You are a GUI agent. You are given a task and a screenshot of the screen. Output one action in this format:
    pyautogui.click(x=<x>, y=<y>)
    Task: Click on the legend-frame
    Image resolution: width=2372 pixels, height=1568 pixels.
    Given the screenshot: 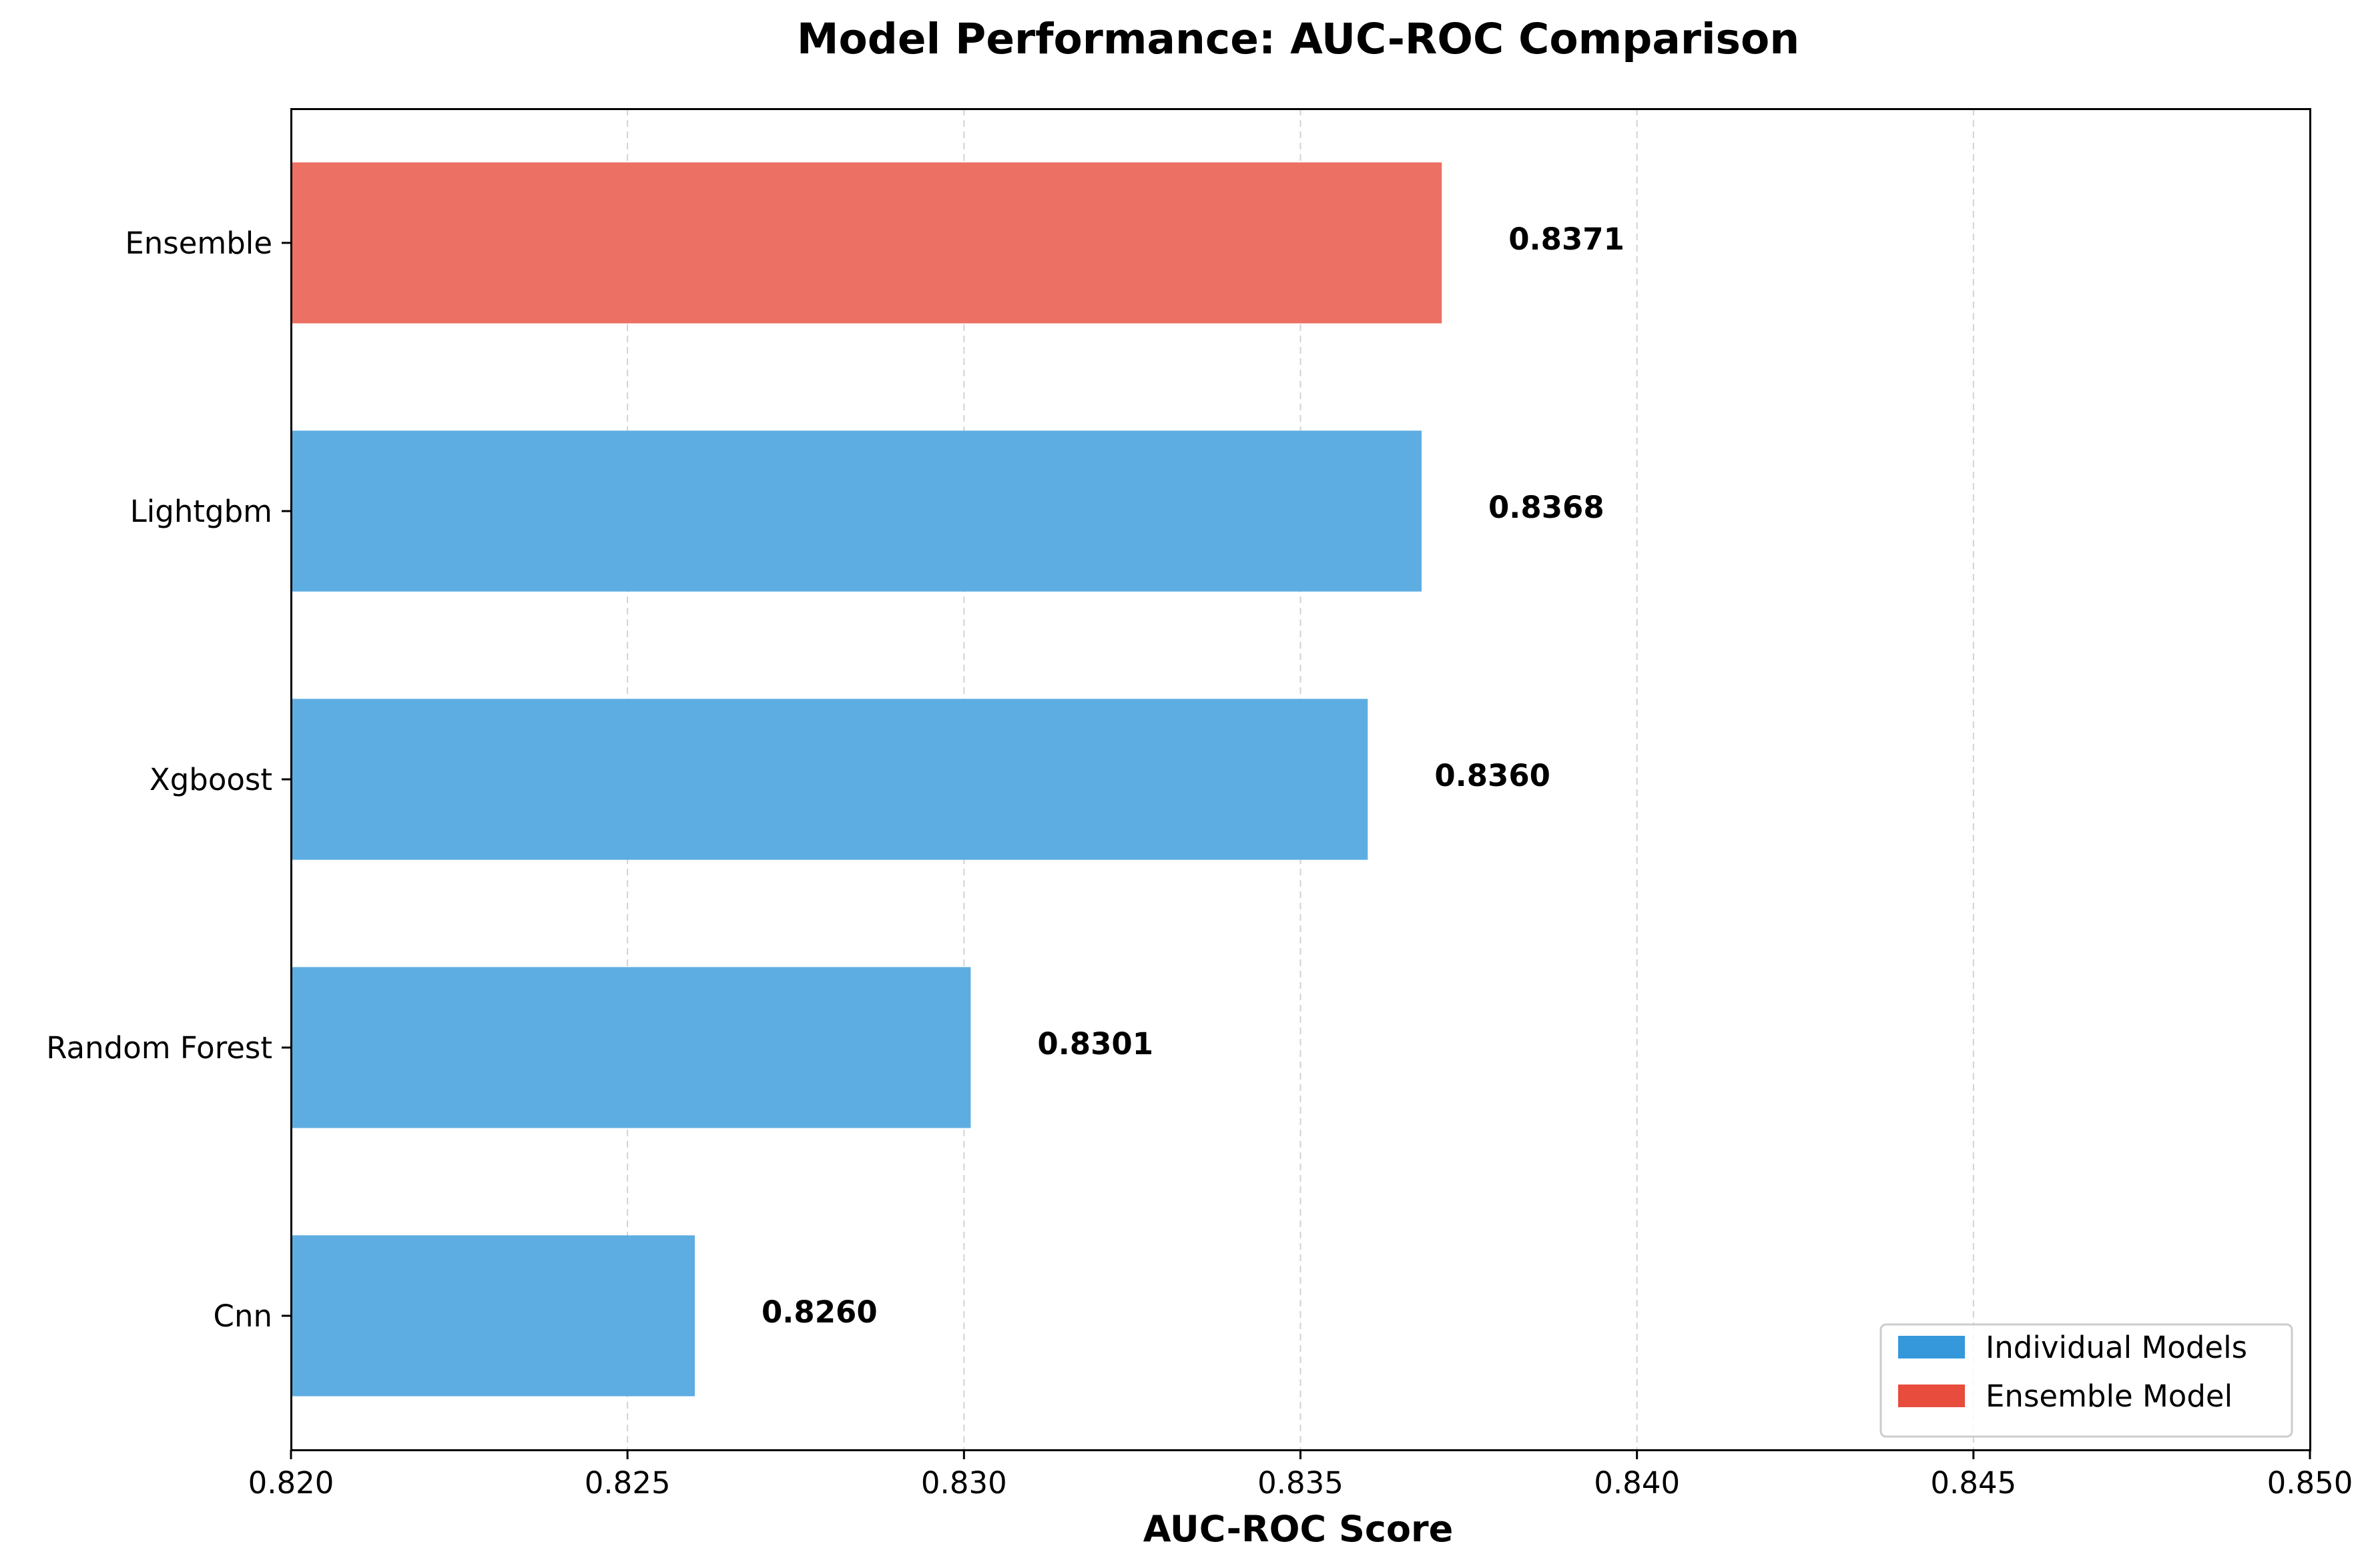 What is the action you would take?
    pyautogui.click(x=2086, y=1381)
    